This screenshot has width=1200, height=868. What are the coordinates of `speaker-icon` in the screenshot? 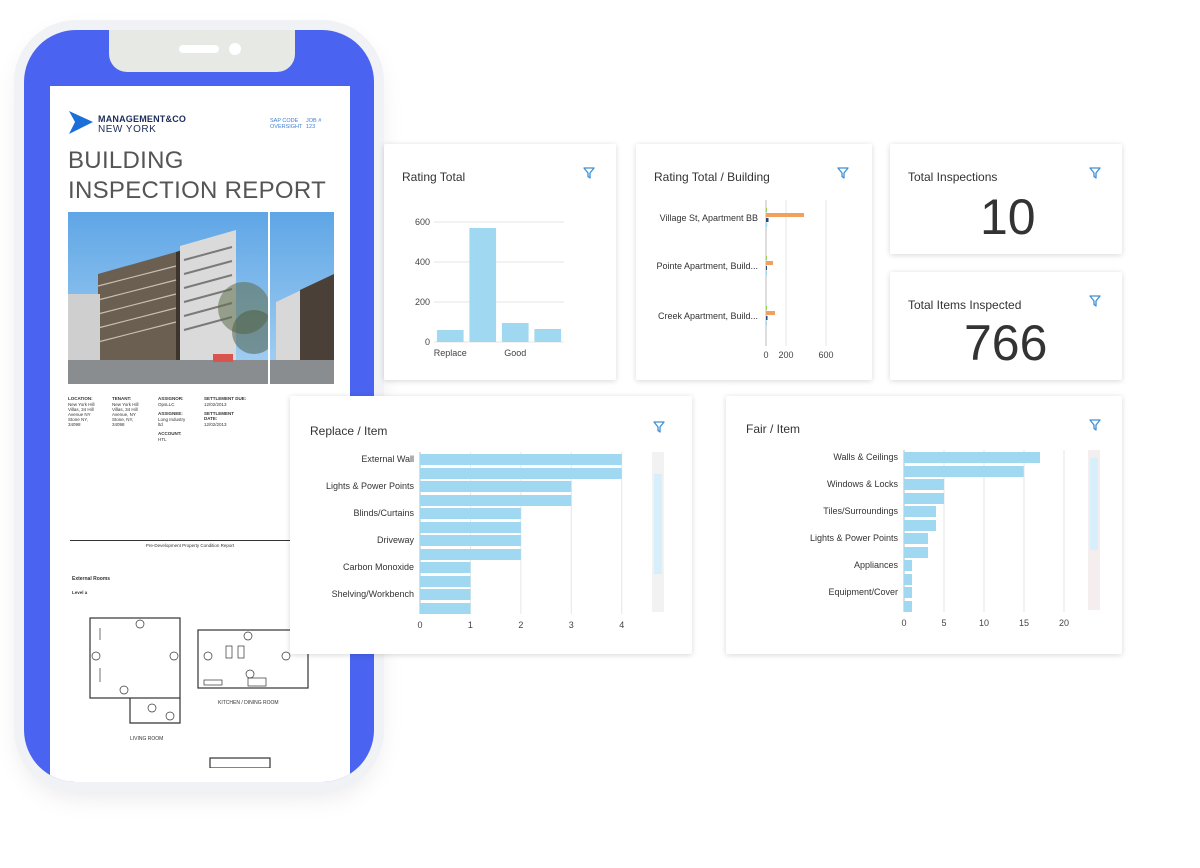 It's located at (199, 49).